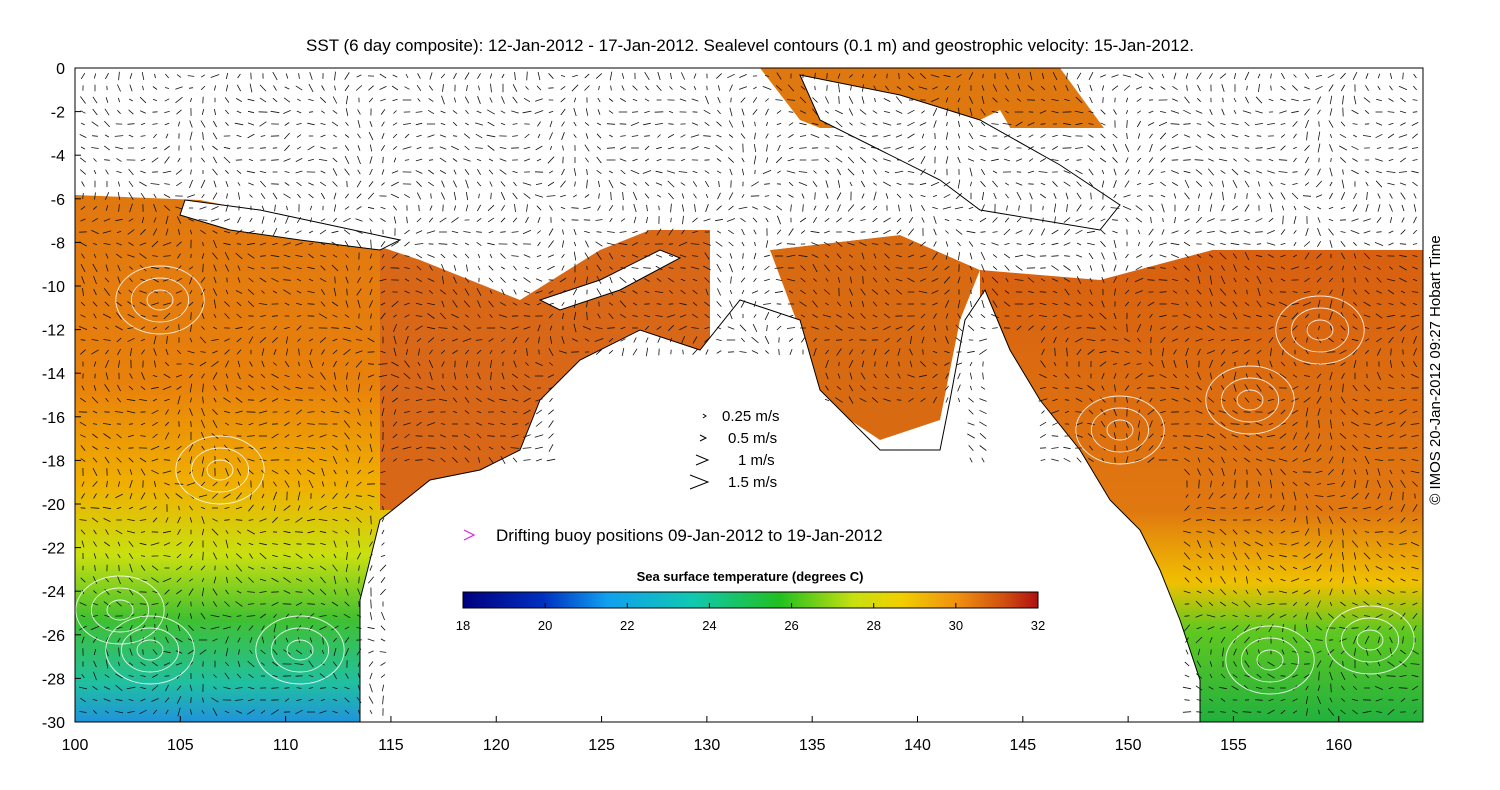 This screenshot has height=790, width=1500. I want to click on y-tick-label: -2, so click(58, 113).